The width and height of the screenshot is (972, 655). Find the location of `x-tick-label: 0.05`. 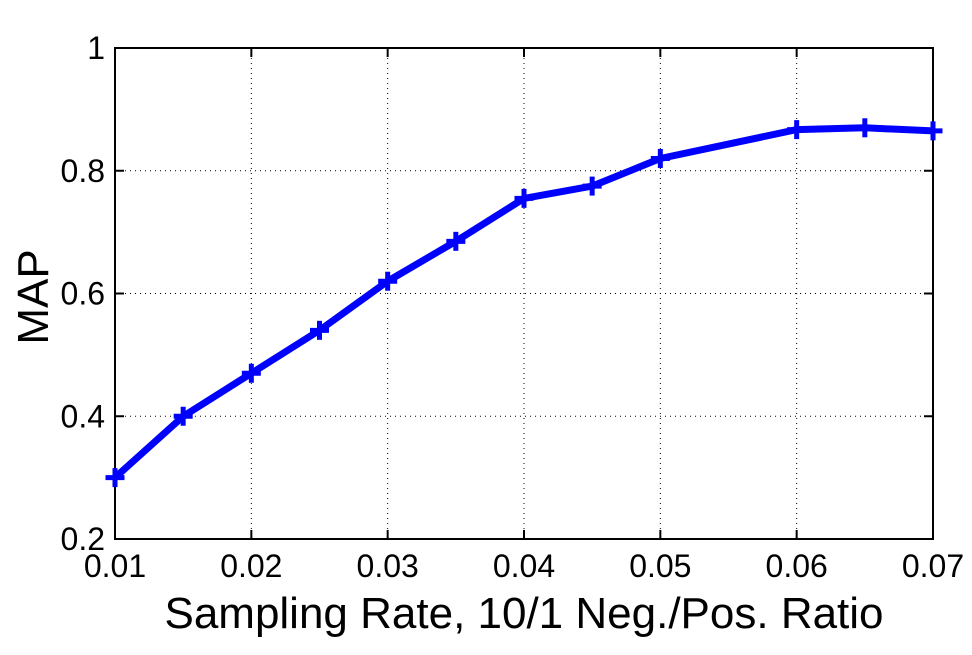

x-tick-label: 0.05 is located at coordinates (660, 566).